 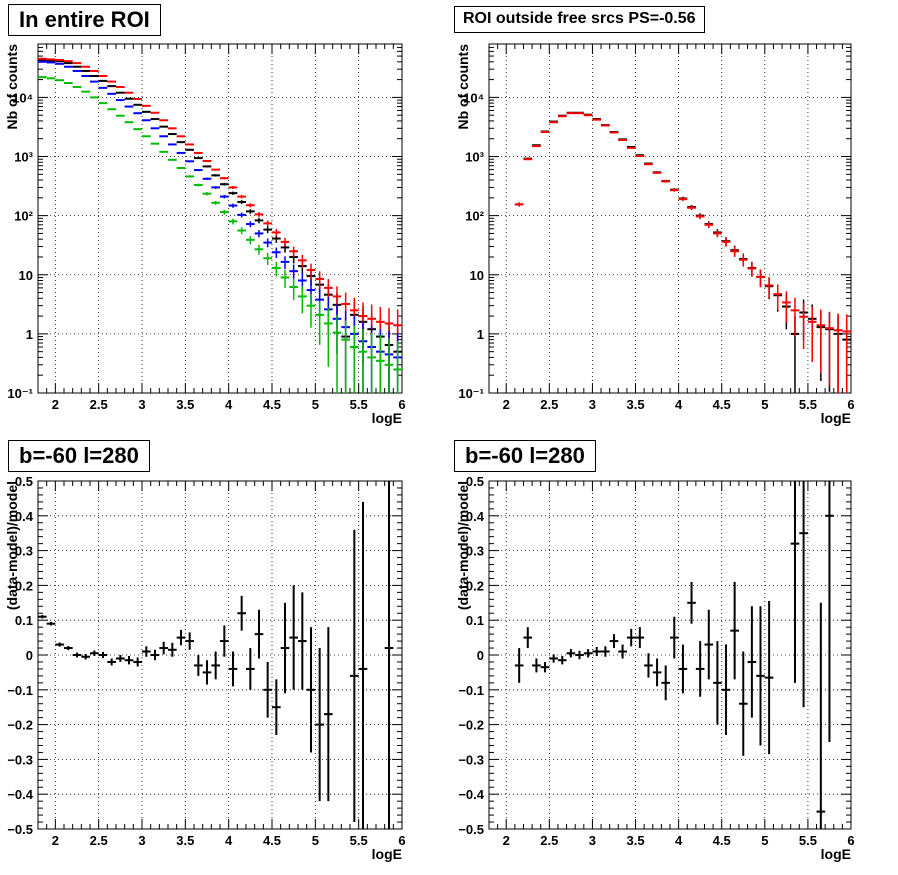 I want to click on y-tick-label: 10², so click(x=23, y=216).